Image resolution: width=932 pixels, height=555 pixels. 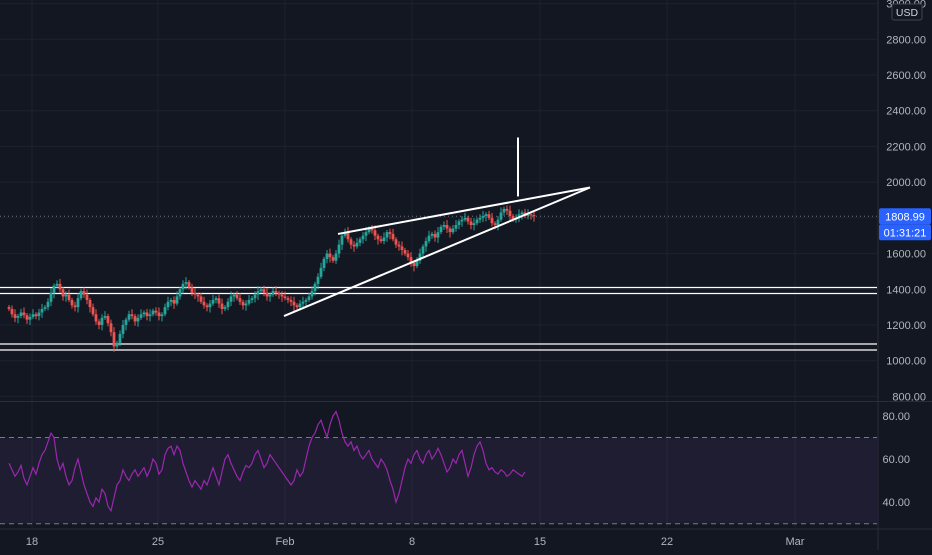 I want to click on wedge-upper-line, so click(x=464, y=210).